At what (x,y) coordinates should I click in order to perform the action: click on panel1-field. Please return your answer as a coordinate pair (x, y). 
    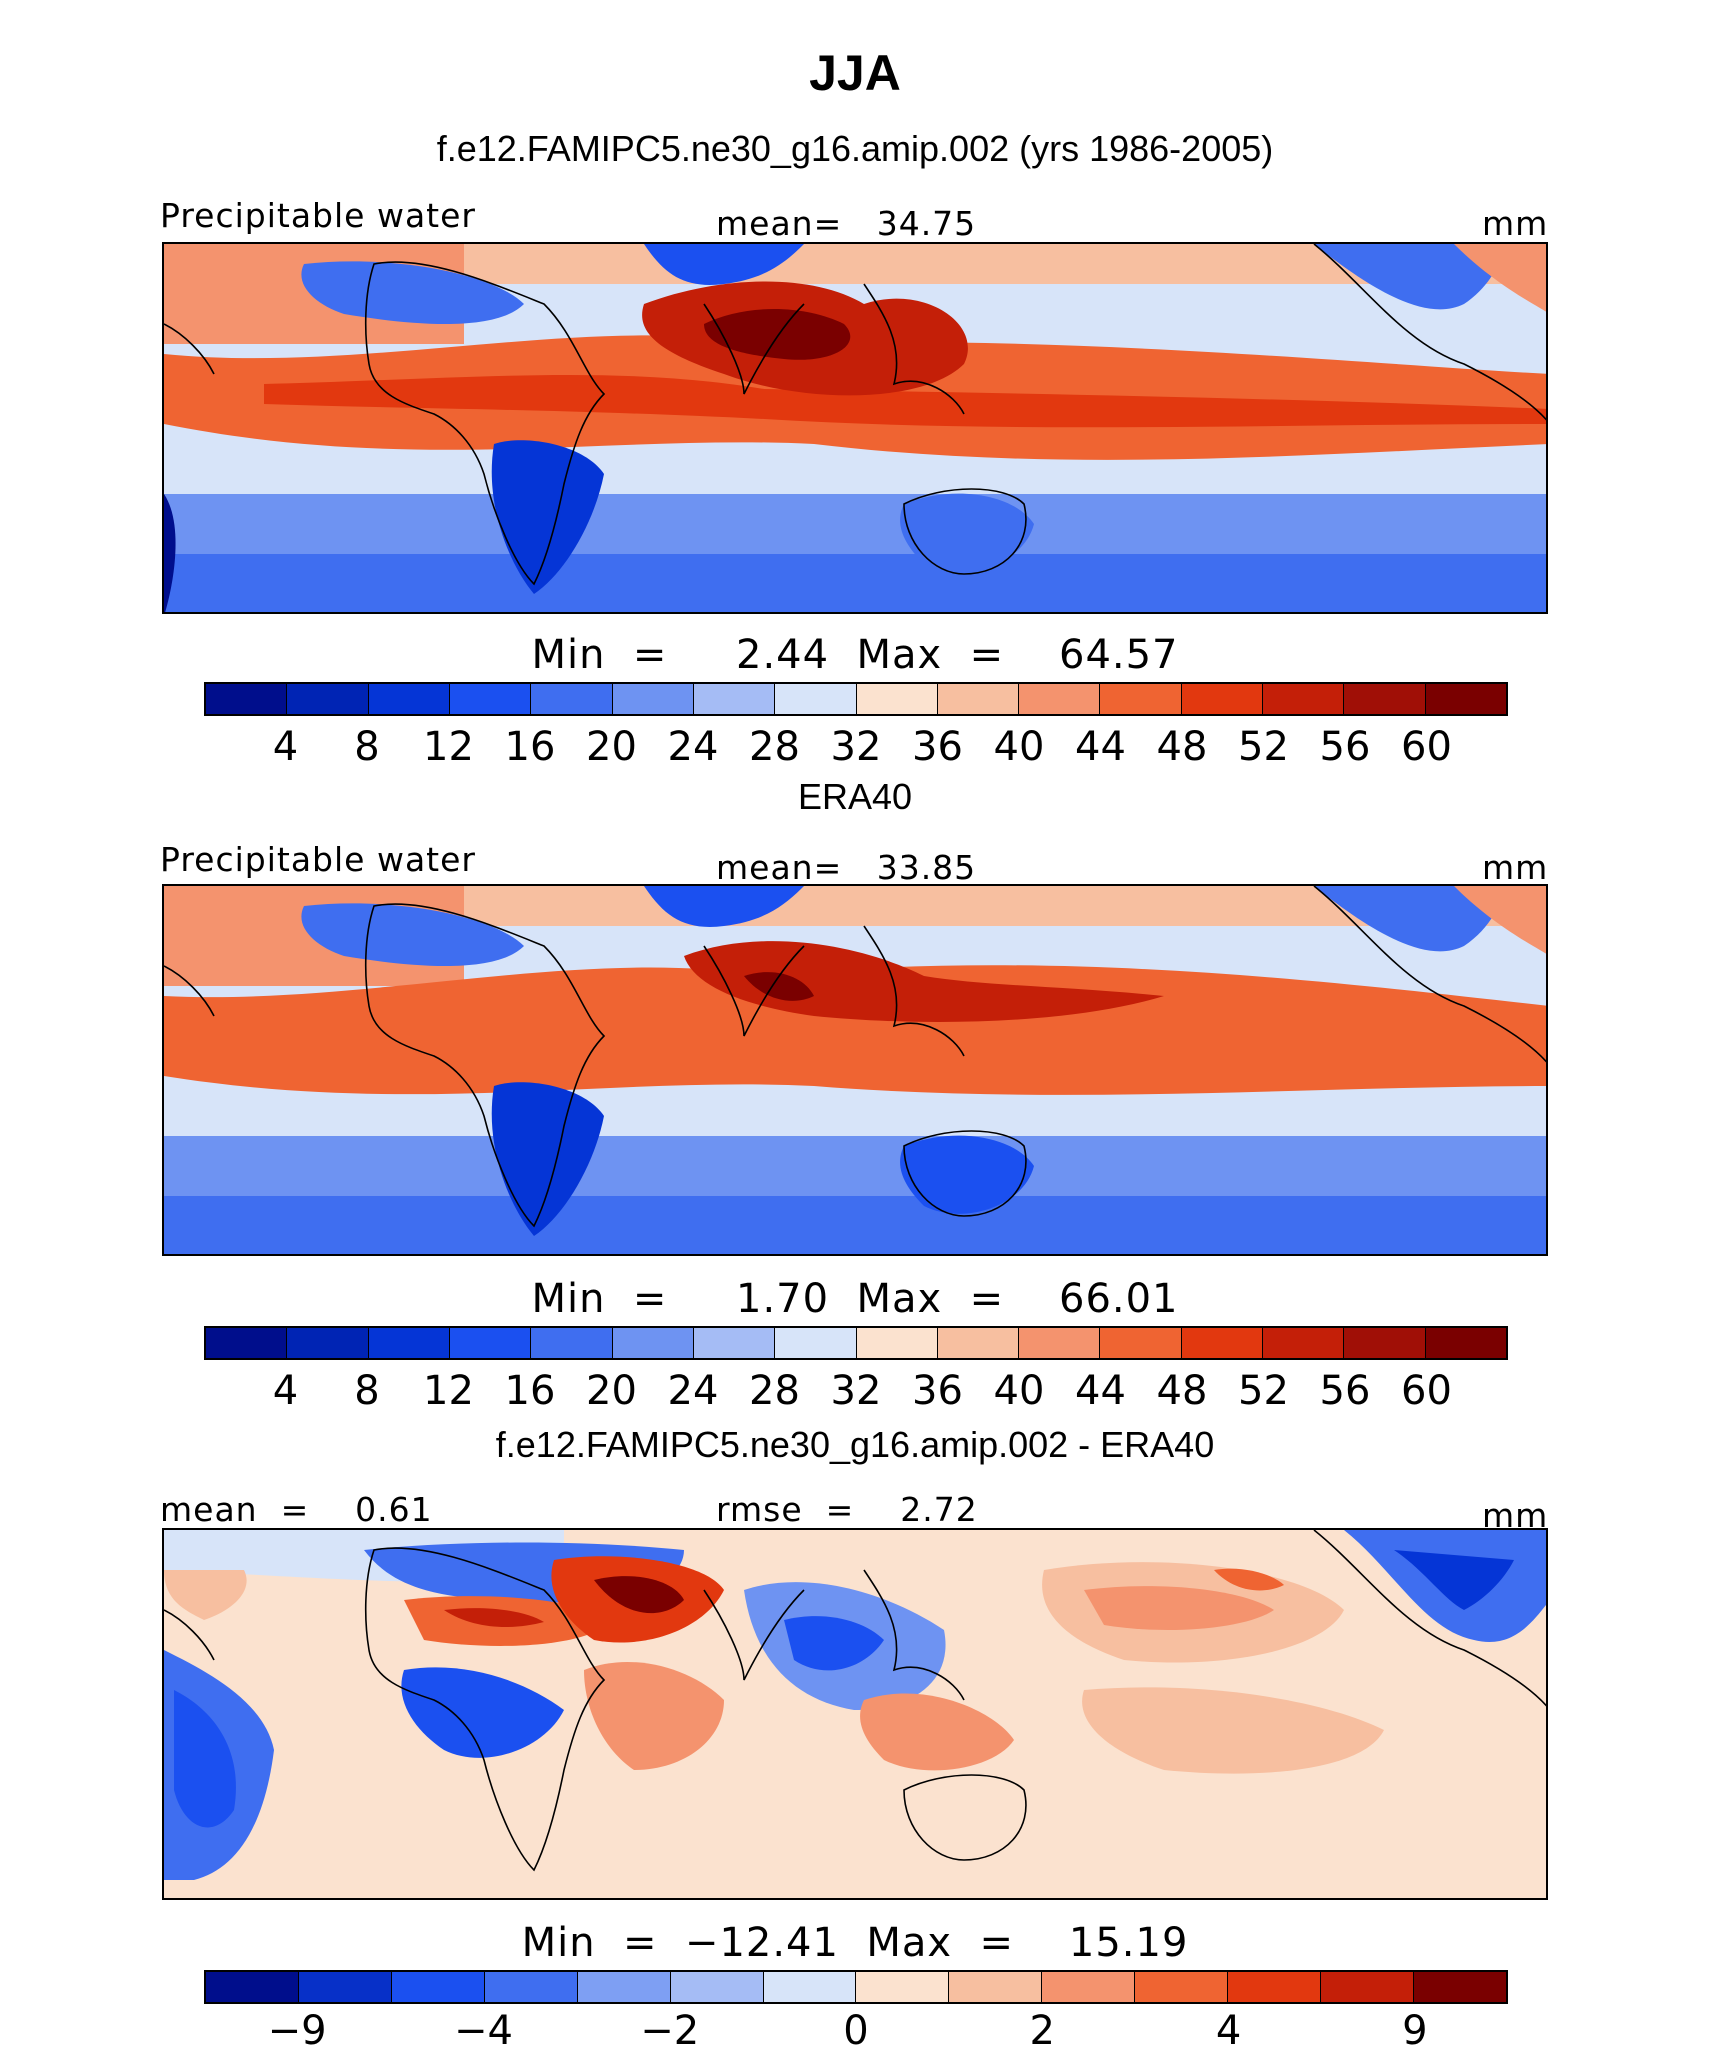
    Looking at the image, I should click on (855, 428).